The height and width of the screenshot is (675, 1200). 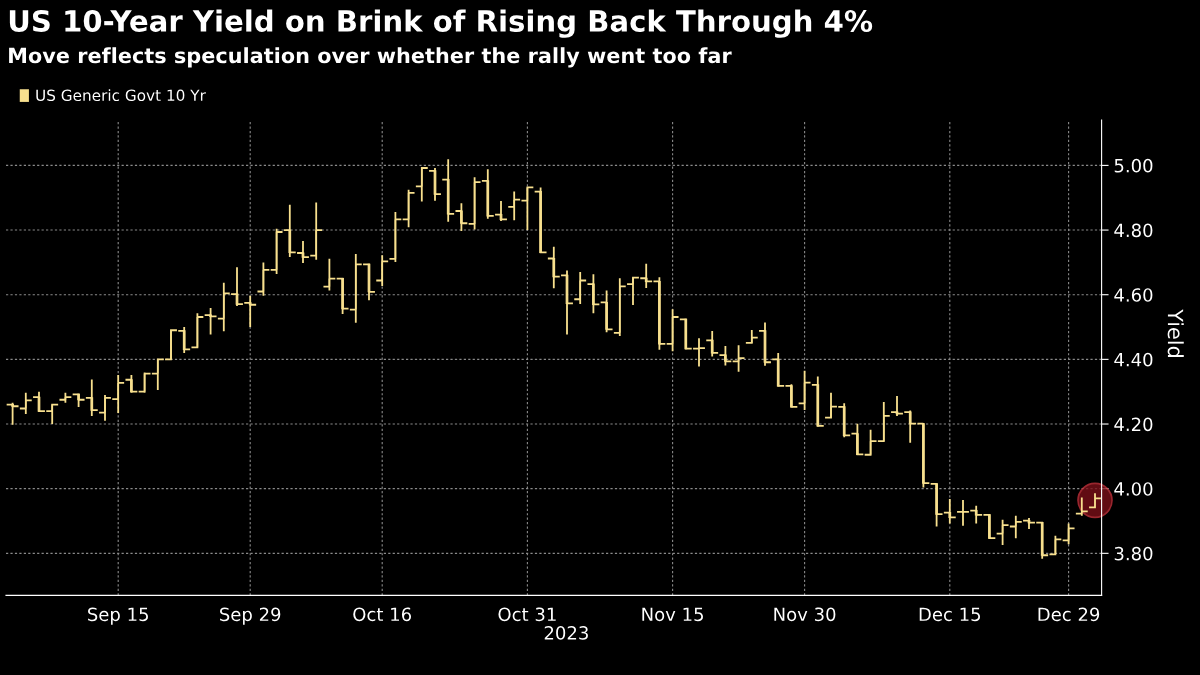 I want to click on y-tick-label: 4.20, so click(x=1133, y=424).